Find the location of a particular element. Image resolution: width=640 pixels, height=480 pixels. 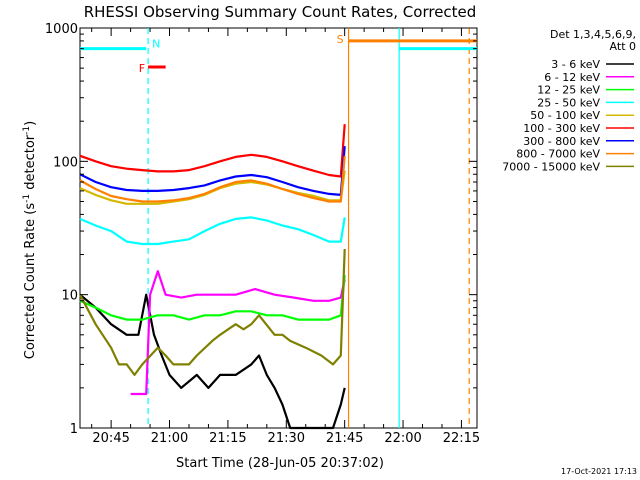

x-tick-label-0: 20:45 is located at coordinates (110, 438).